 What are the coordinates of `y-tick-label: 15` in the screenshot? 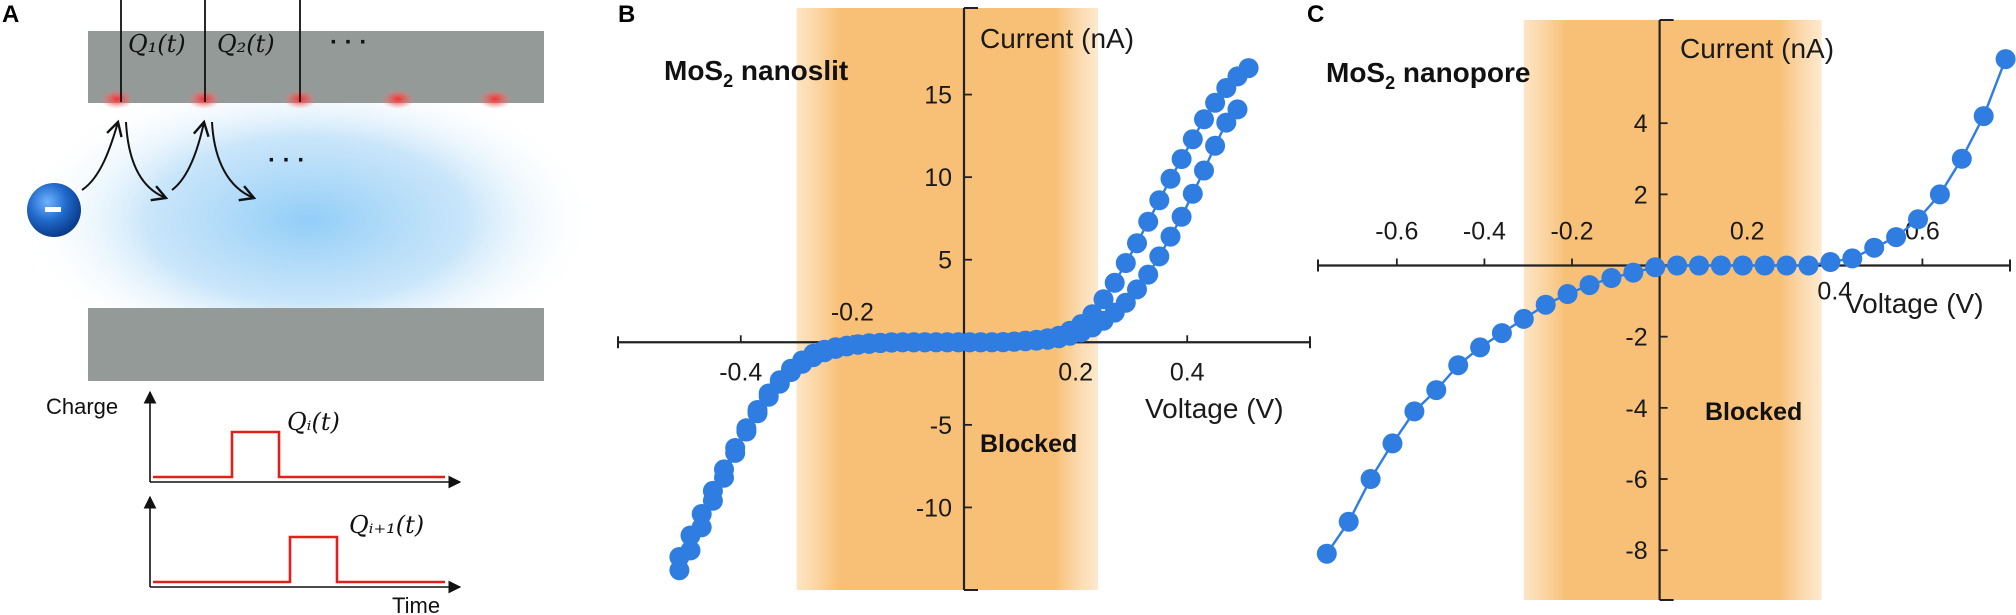 It's located at (938, 96).